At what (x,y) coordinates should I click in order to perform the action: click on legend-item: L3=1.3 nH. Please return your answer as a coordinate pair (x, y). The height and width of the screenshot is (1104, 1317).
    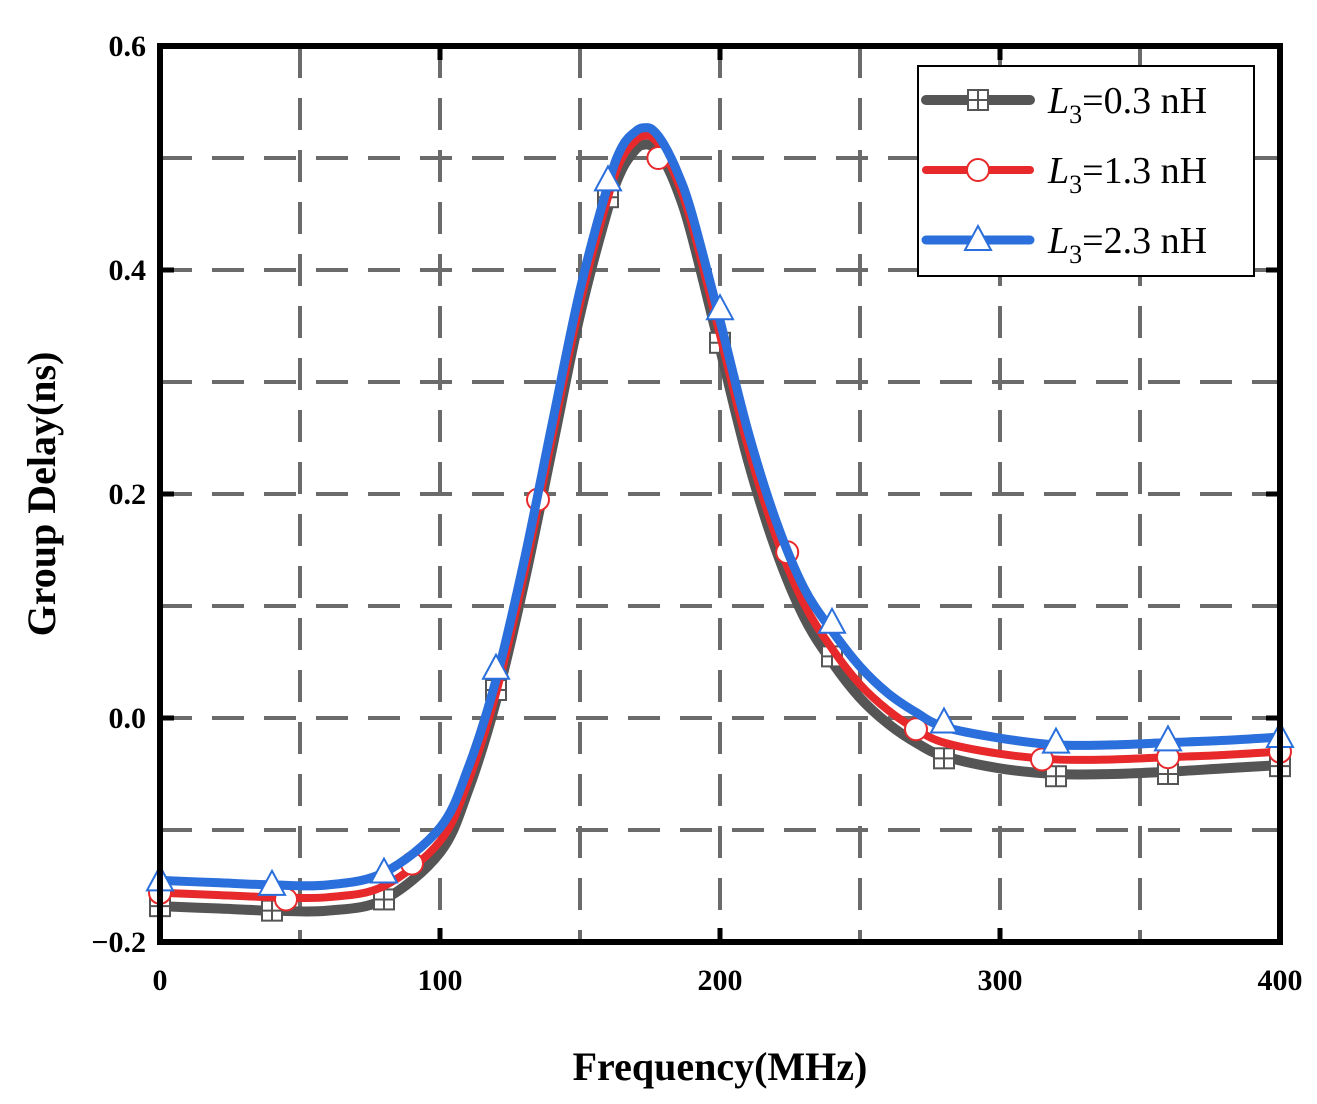
    Looking at the image, I should click on (1064, 174).